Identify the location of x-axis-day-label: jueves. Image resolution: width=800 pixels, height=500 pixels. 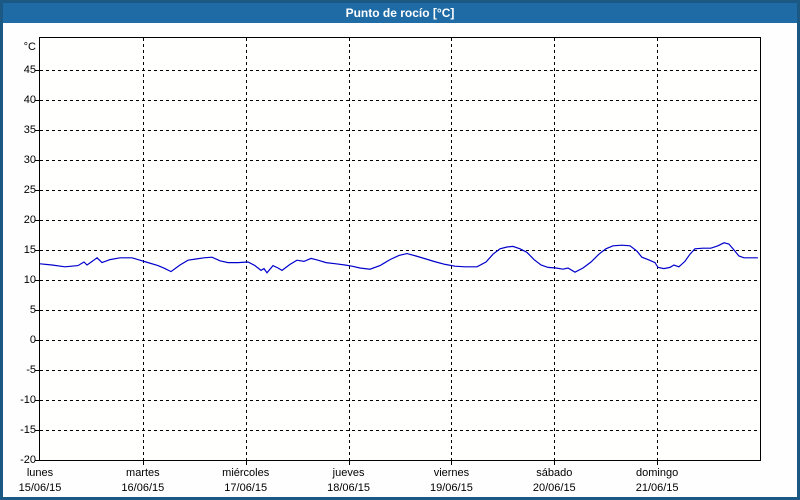
(348, 473).